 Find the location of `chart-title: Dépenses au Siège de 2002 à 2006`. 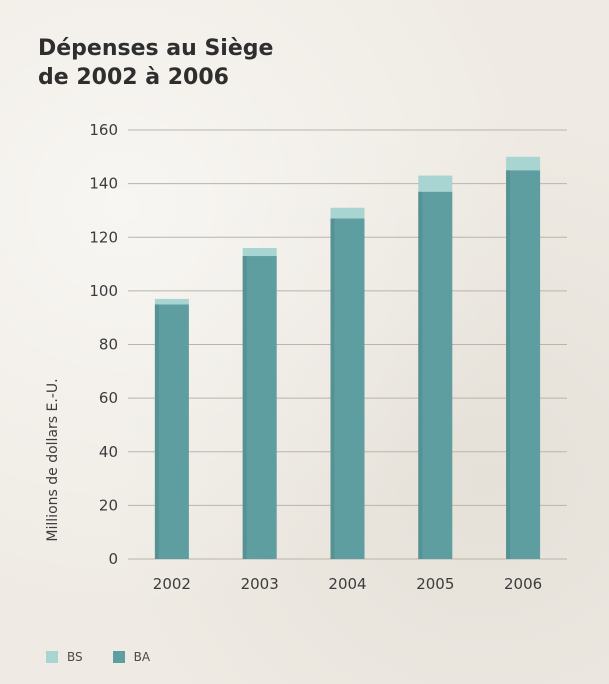

chart-title: Dépenses au Siège de 2002 à 2006 is located at coordinates (155, 63).